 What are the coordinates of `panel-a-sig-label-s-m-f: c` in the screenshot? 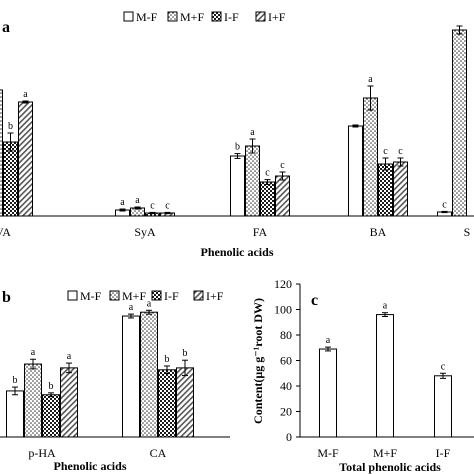 It's located at (444, 204).